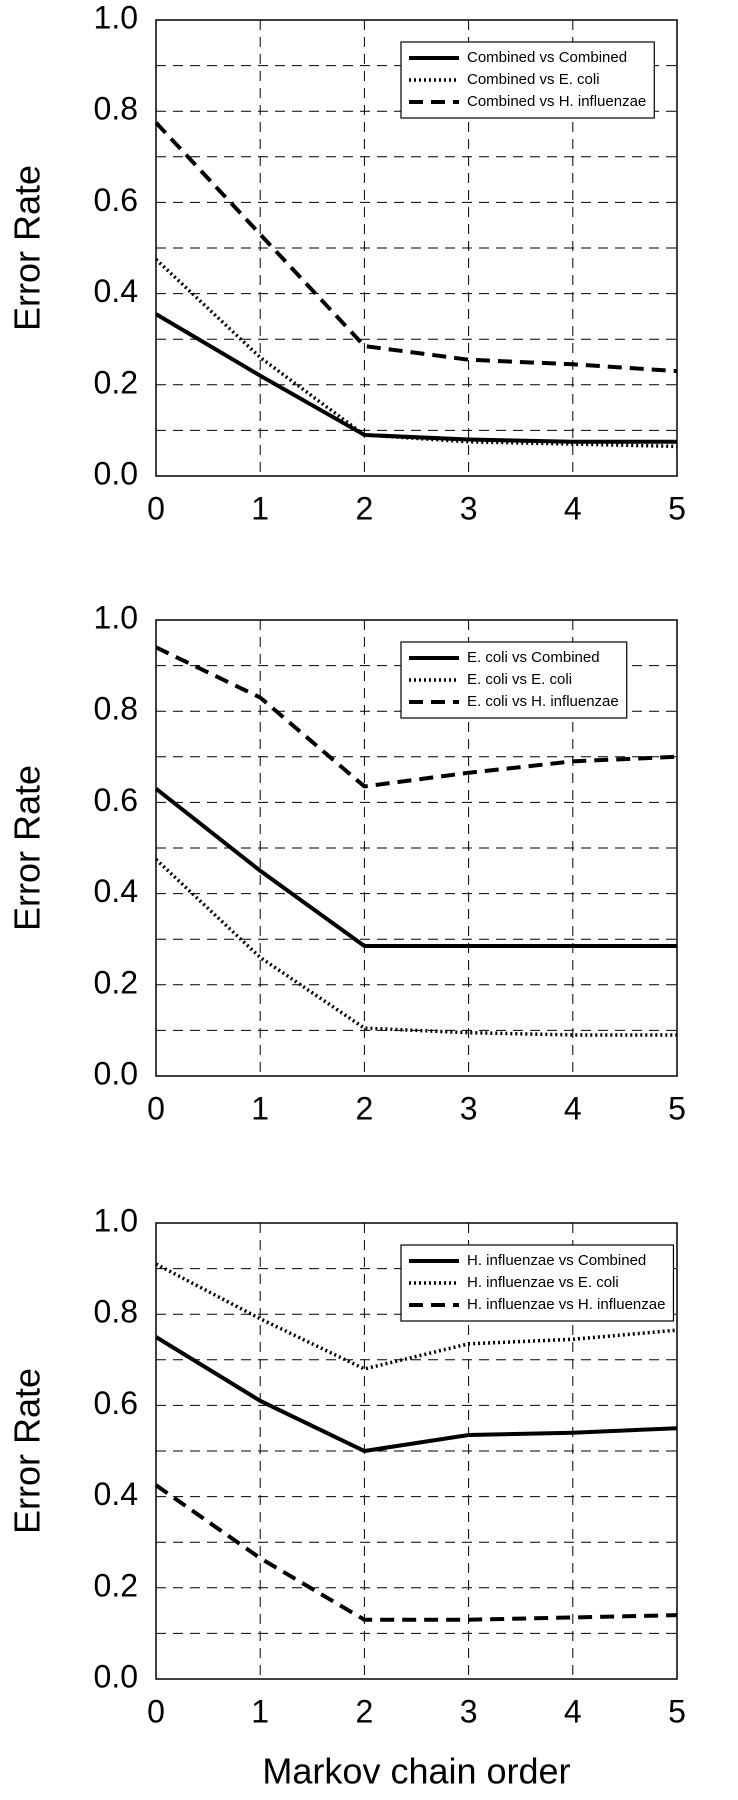  I want to click on legend-label: E. coli vs H. influenzae, so click(543, 701).